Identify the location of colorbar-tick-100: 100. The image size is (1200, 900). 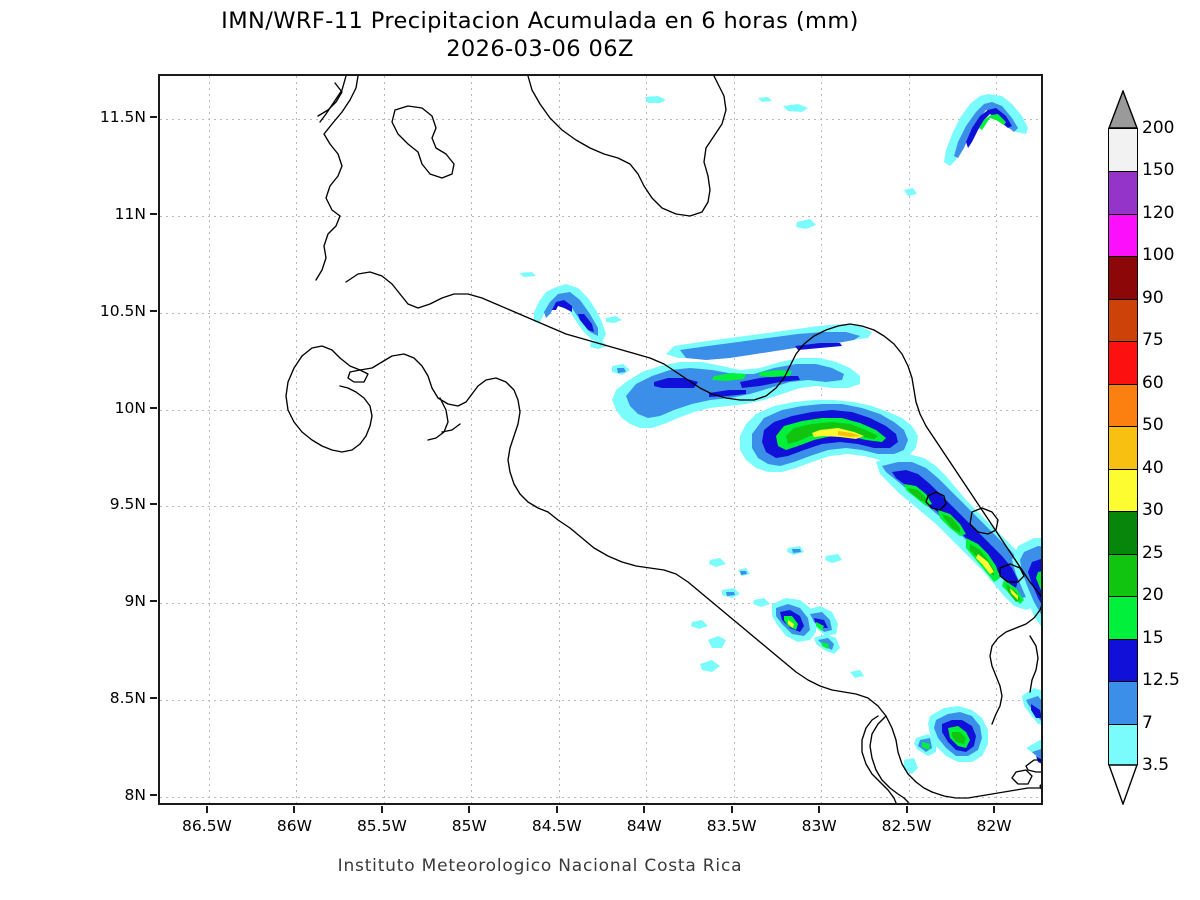
(1158, 255).